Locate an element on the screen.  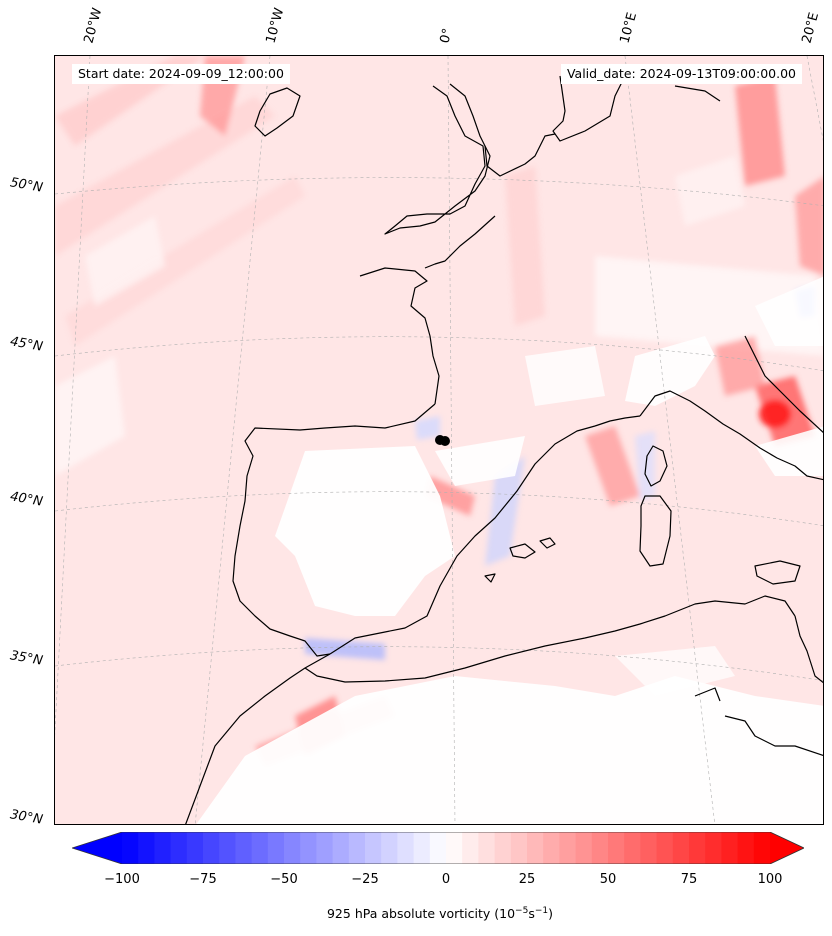
location-marker is located at coordinates (442, 440).